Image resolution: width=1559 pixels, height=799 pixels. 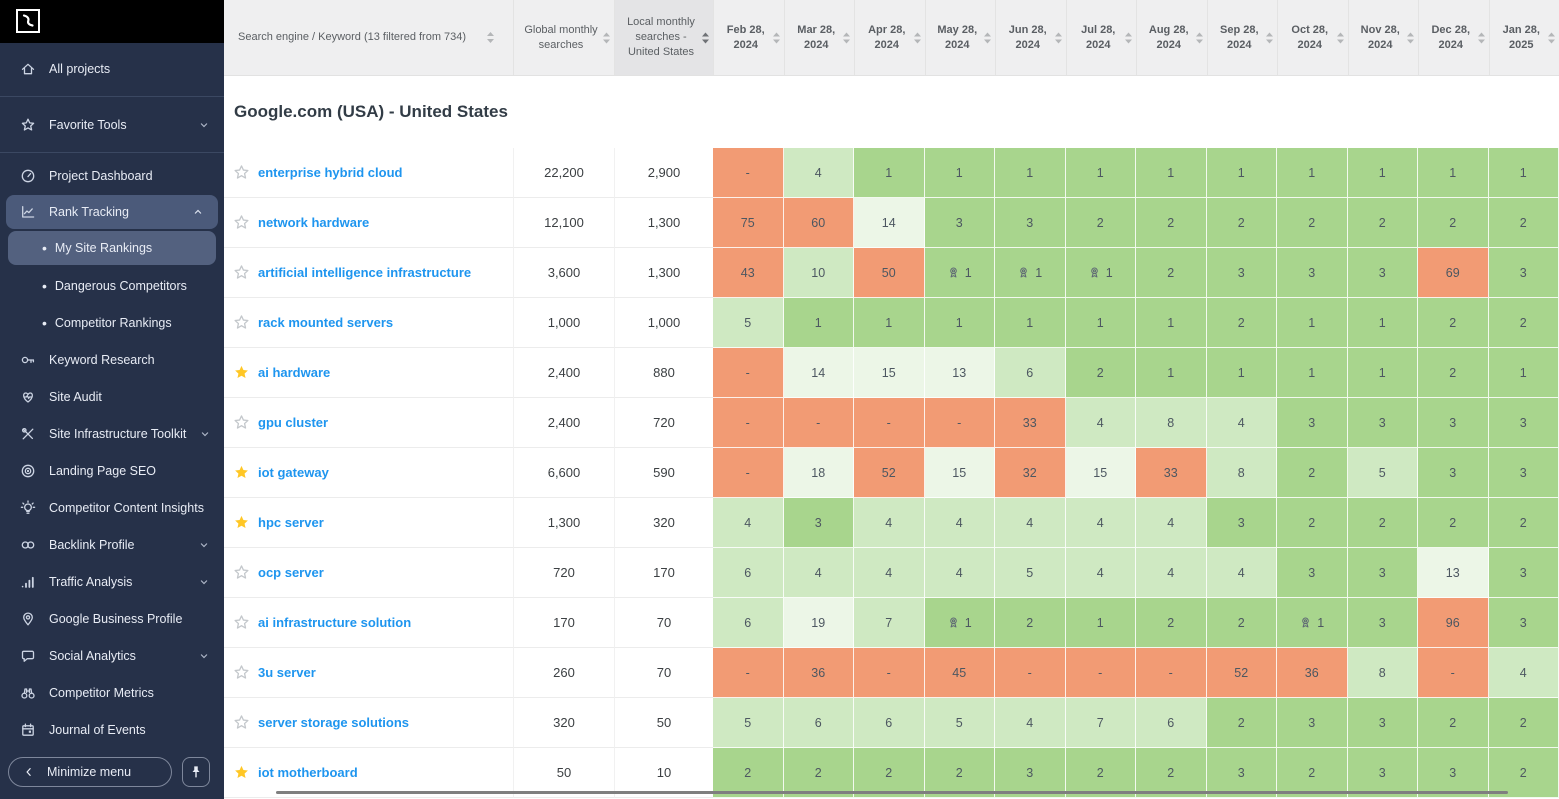 I want to click on table-row-ocp-server: ocp server 720 170 6 4 4 4 5 4 4 4 3 3 13 3, so click(x=891, y=573).